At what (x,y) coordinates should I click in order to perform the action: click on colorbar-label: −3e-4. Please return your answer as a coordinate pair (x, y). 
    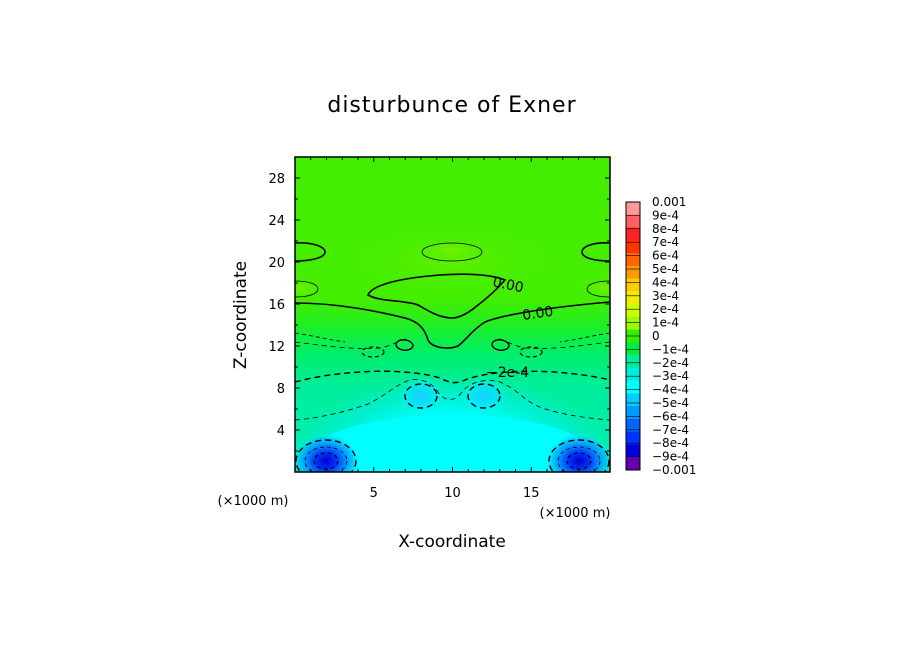
    Looking at the image, I should click on (670, 376).